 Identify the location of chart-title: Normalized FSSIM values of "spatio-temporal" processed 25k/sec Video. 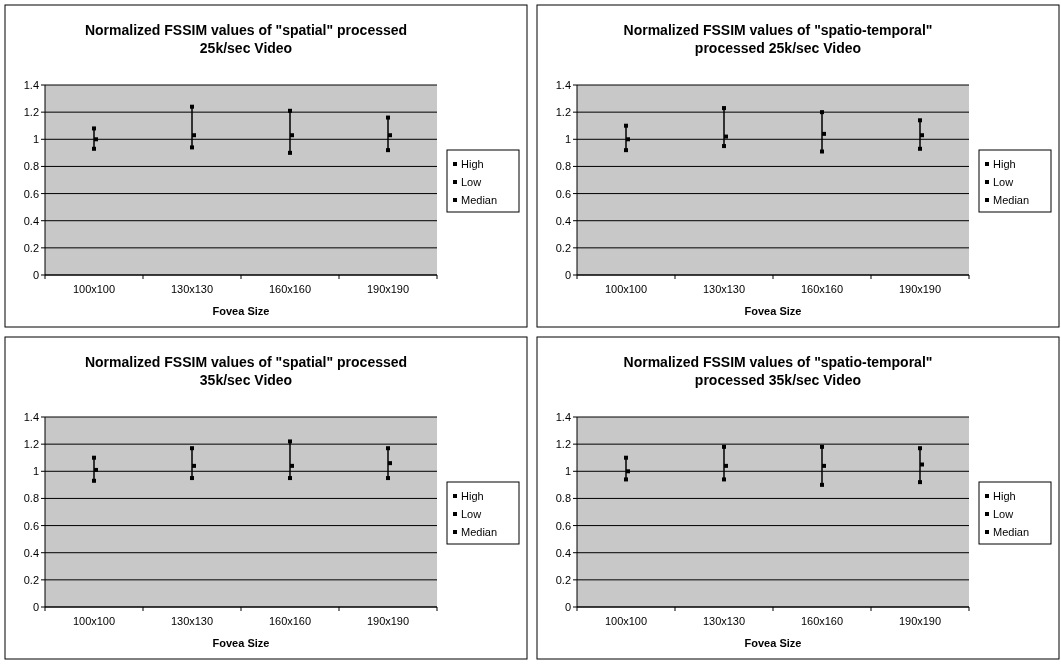
(778, 39).